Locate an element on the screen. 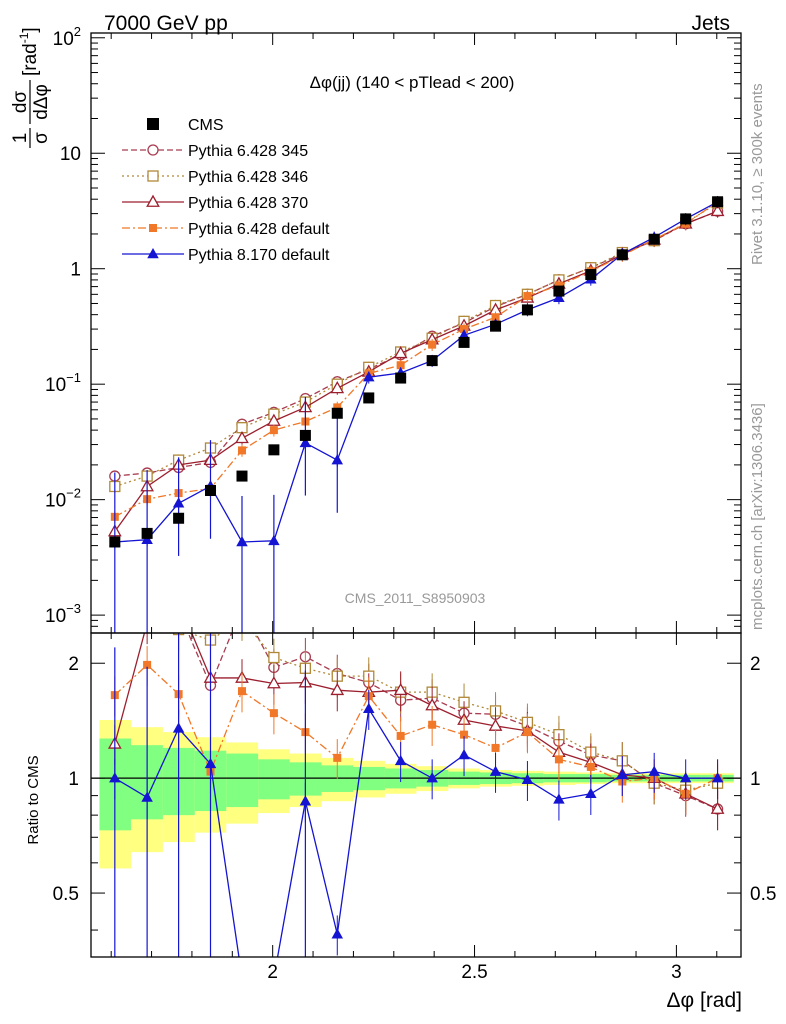  ylabel-unit-exp: -1 is located at coordinates (24, 37).